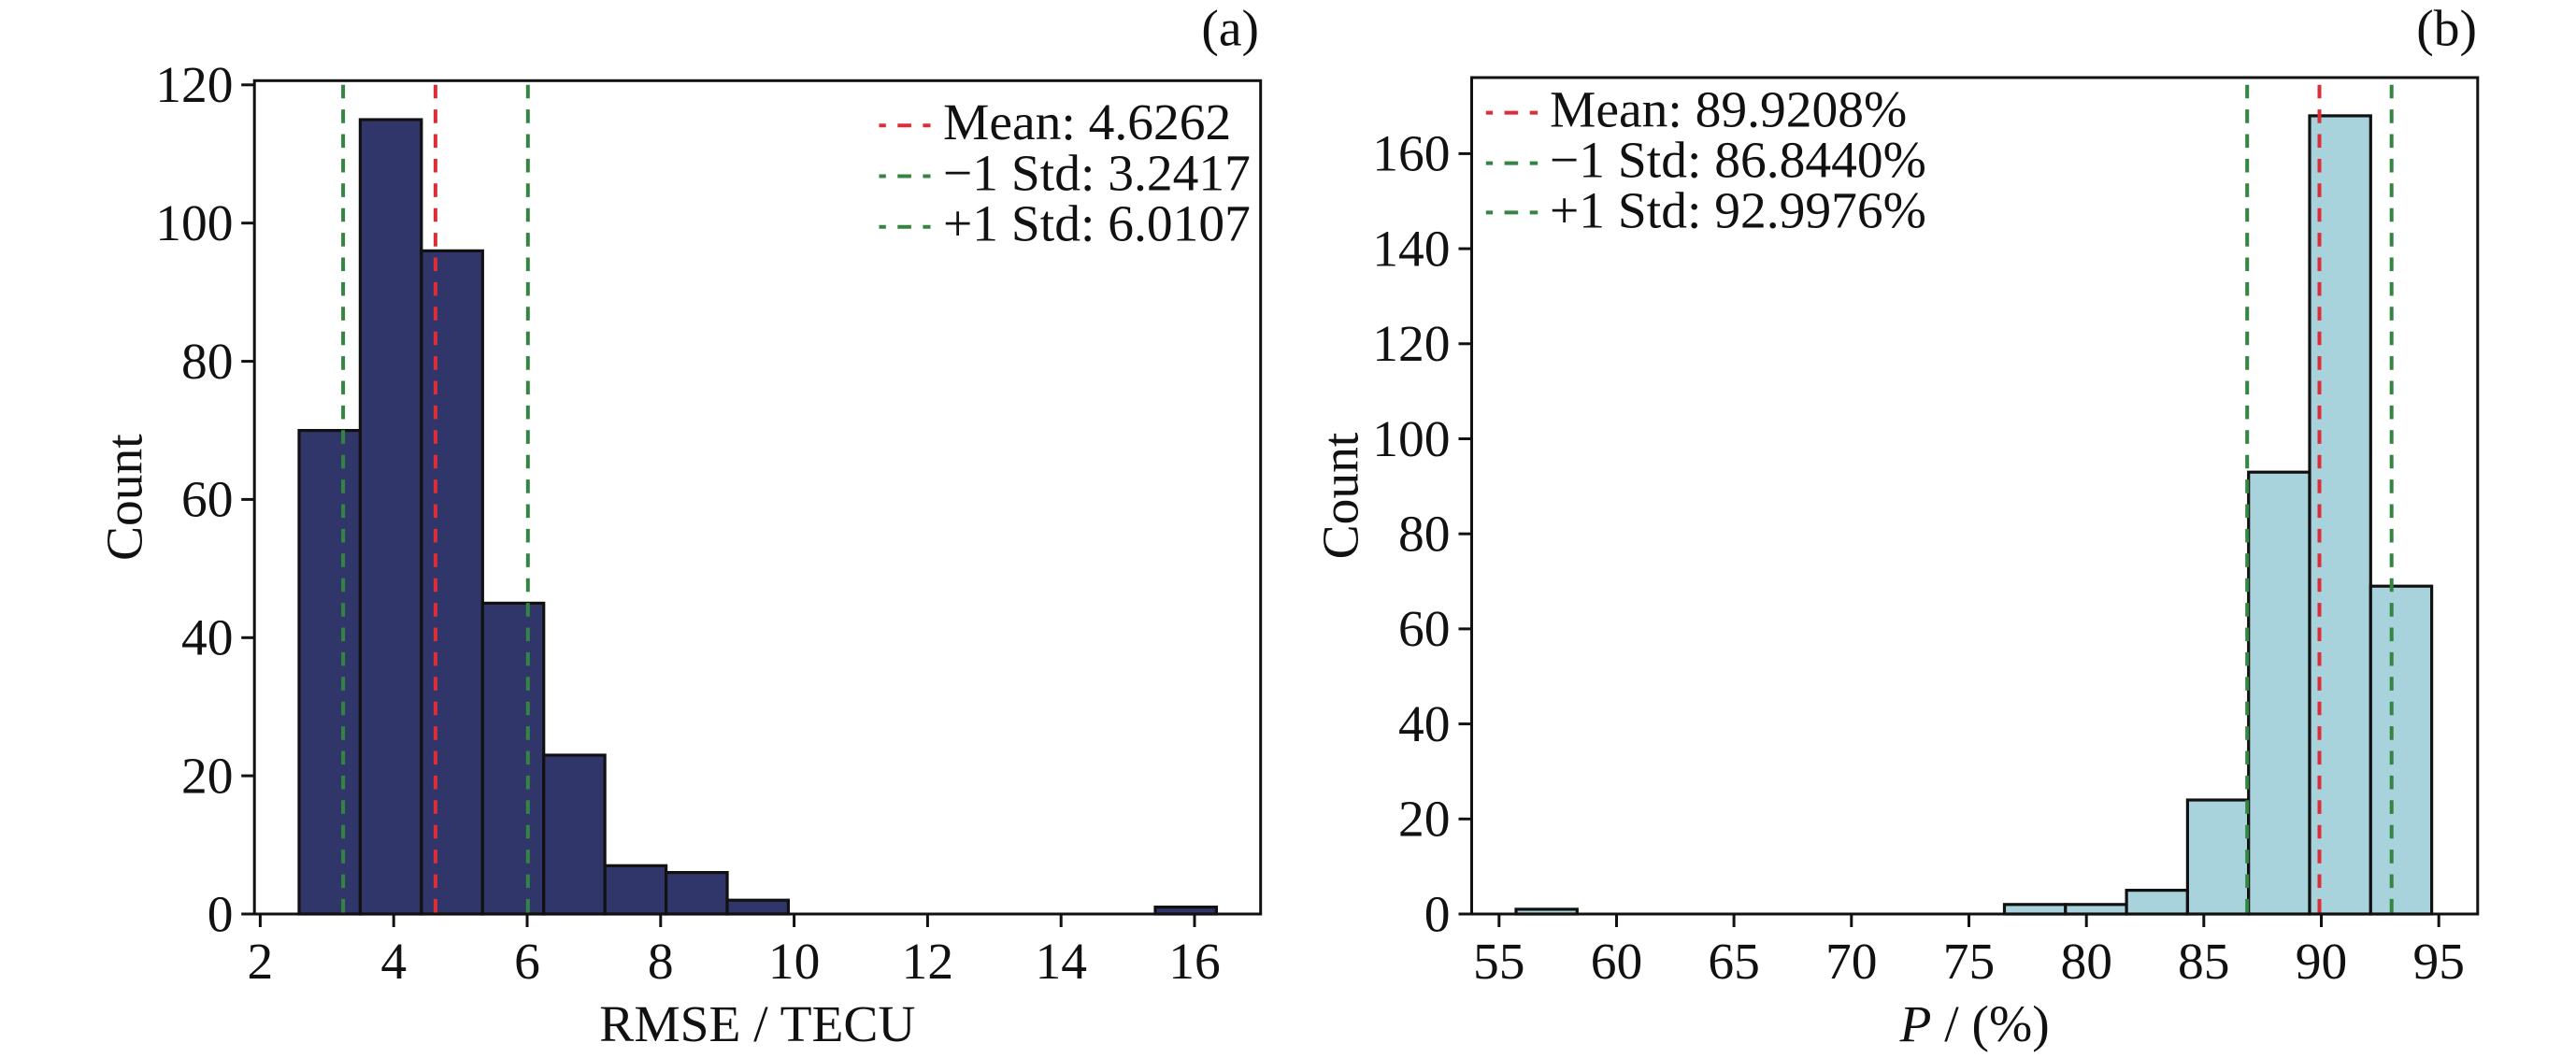 The width and height of the screenshot is (2576, 1057). What do you see at coordinates (1411, 154) in the screenshot?
I see `svg-text: 160` at bounding box center [1411, 154].